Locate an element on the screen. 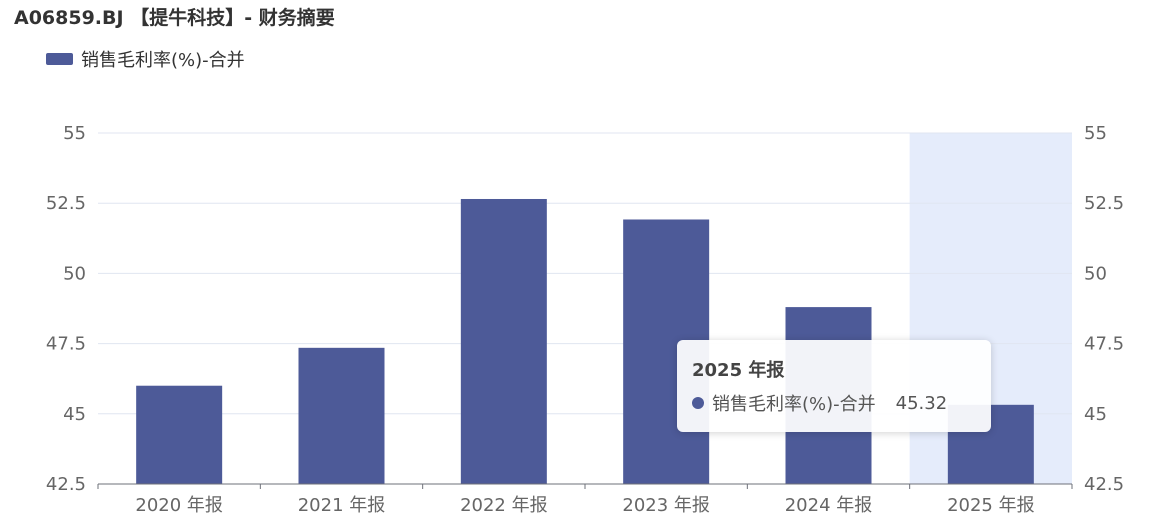  legend-label: 销售毛利率(%)-合并 is located at coordinates (163, 60).